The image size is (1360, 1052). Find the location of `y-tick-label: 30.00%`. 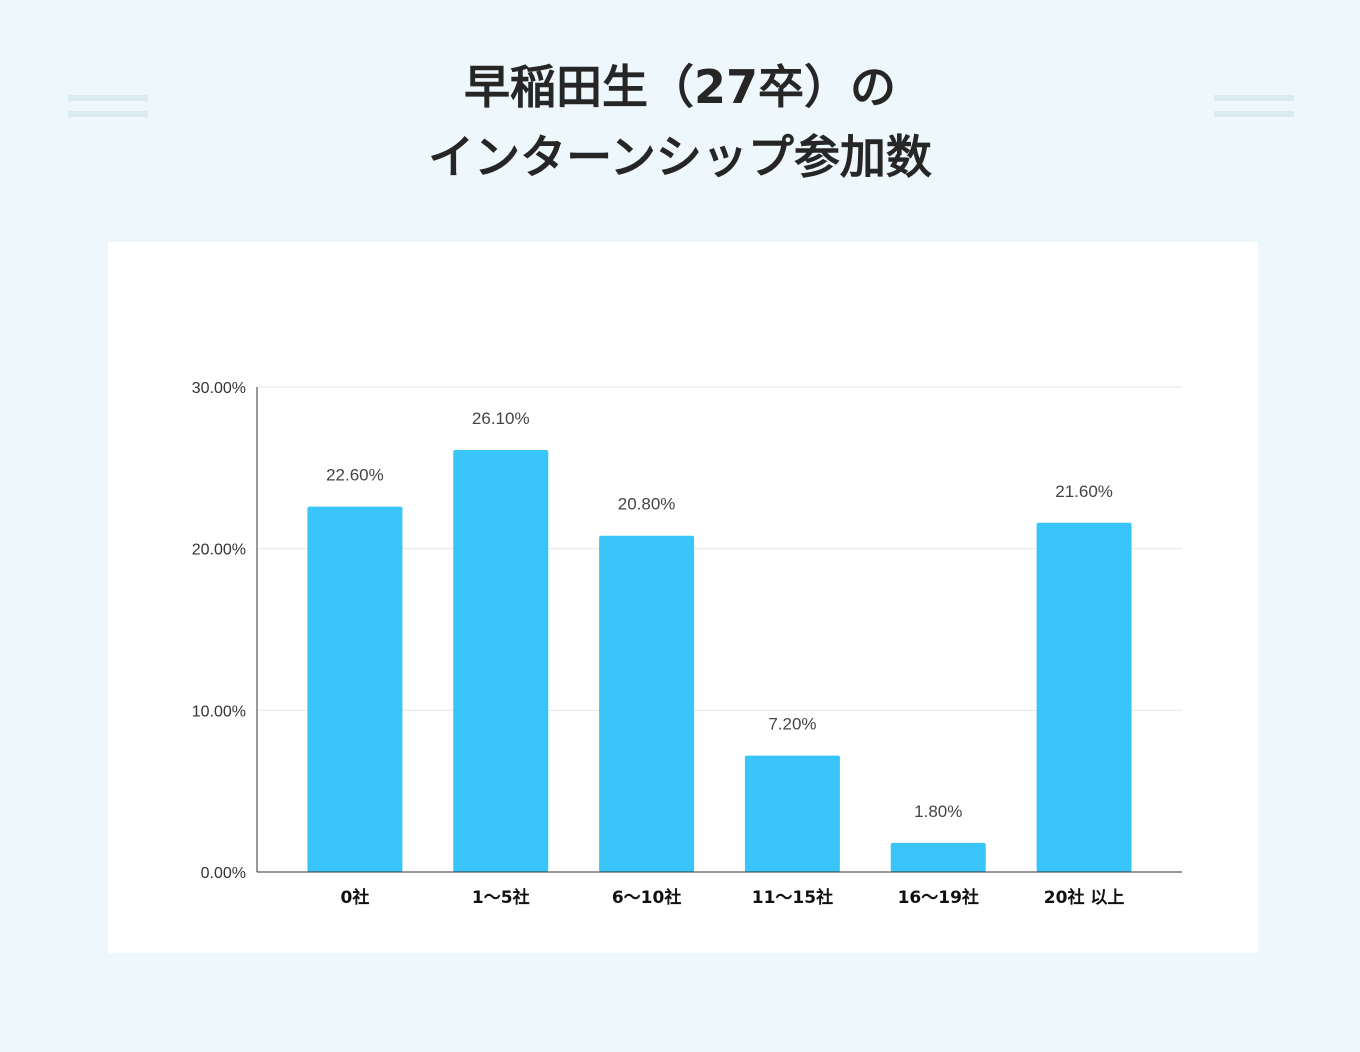

y-tick-label: 30.00% is located at coordinates (219, 388).